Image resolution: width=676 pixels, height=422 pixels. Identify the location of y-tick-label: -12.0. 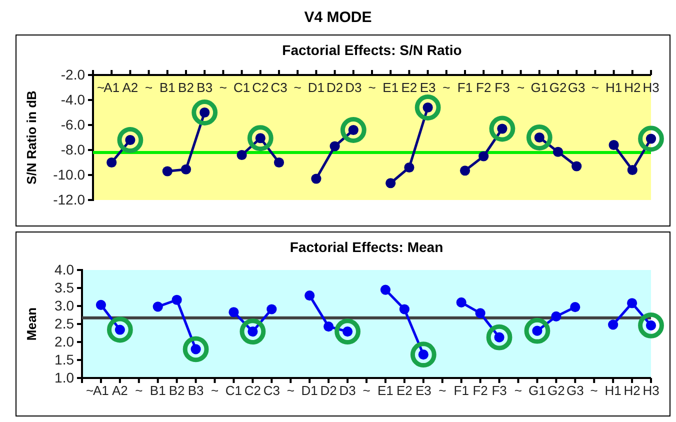
(69, 199).